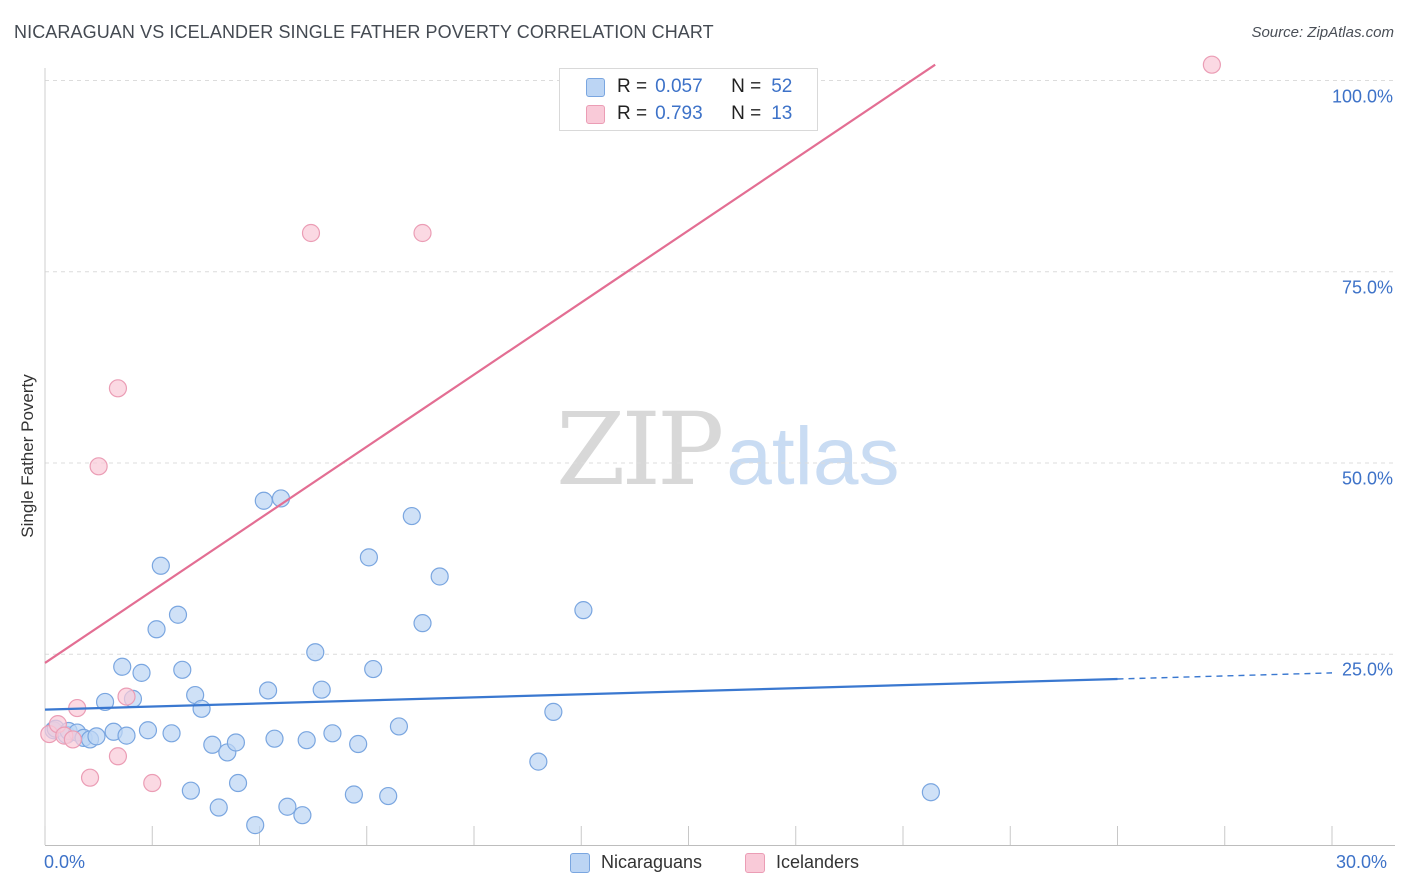 The image size is (1406, 892). What do you see at coordinates (1225, 676) in the screenshot?
I see `trend-line-extension-nicaraguans` at bounding box center [1225, 676].